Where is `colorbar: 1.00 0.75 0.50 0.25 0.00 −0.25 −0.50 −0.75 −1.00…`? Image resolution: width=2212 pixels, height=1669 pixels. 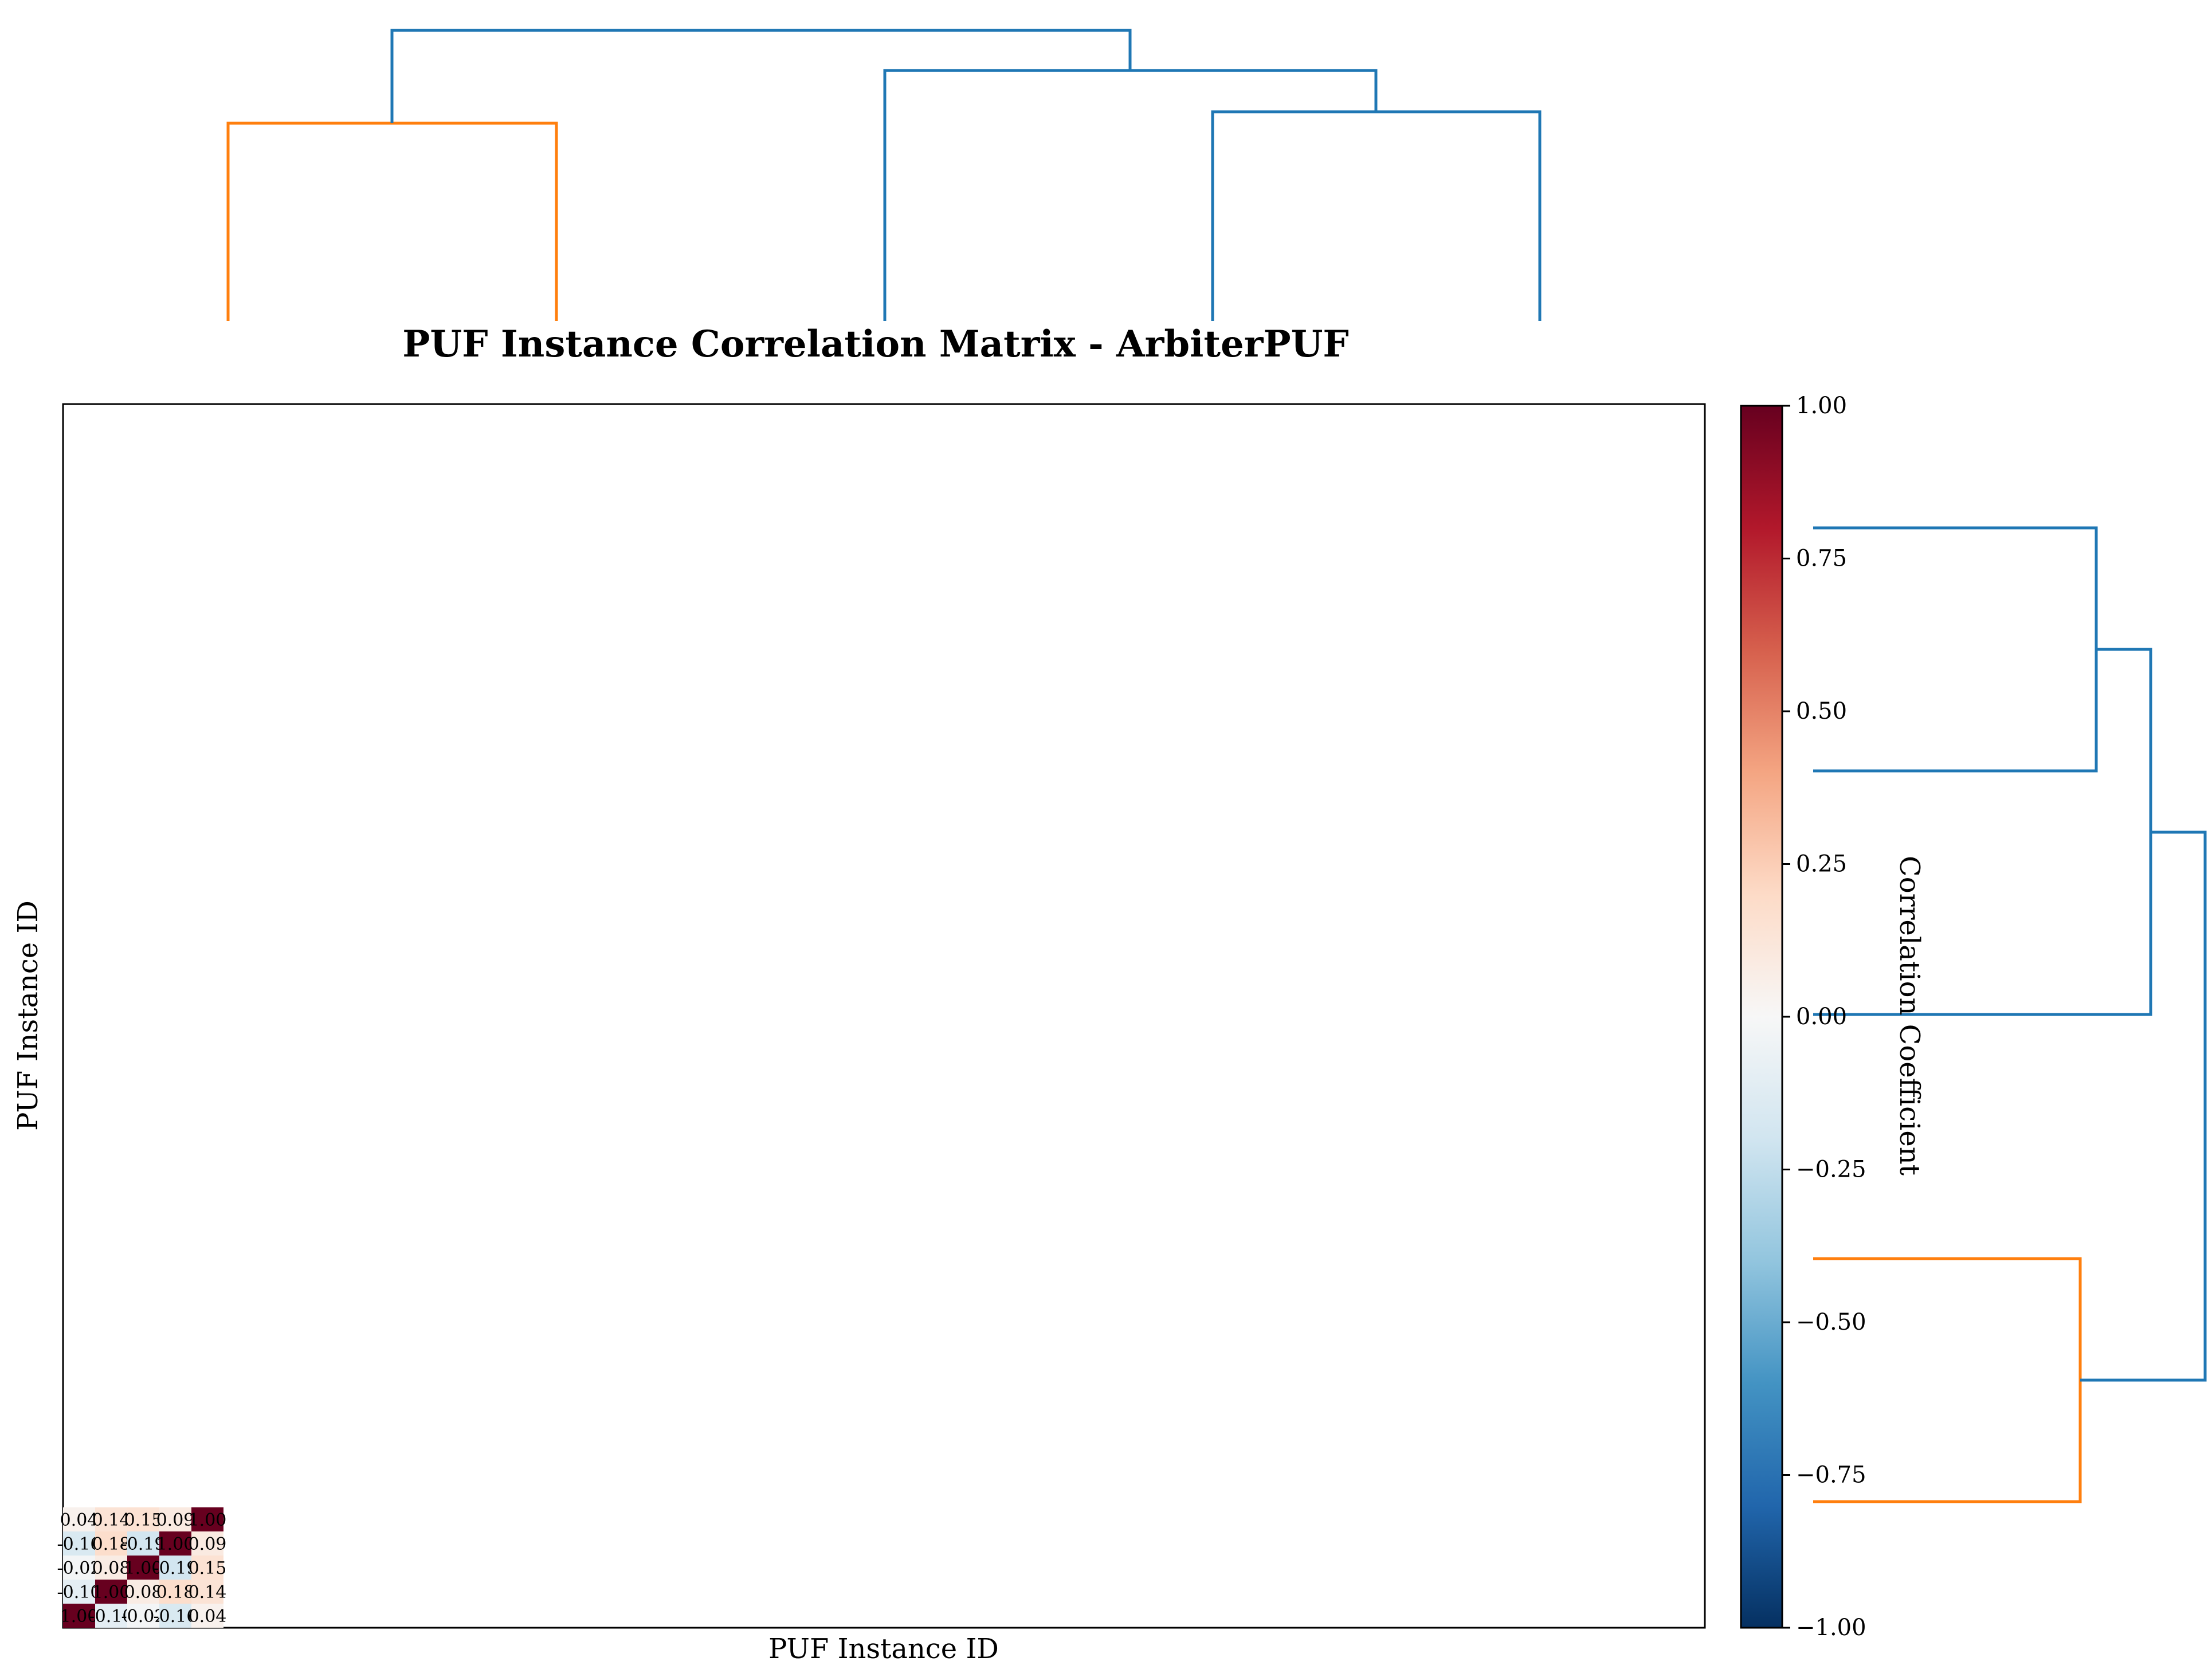
colorbar: 1.00 0.75 0.50 0.25 0.00 −0.25 −0.50 −0.75 −1.00… is located at coordinates (1832, 1017).